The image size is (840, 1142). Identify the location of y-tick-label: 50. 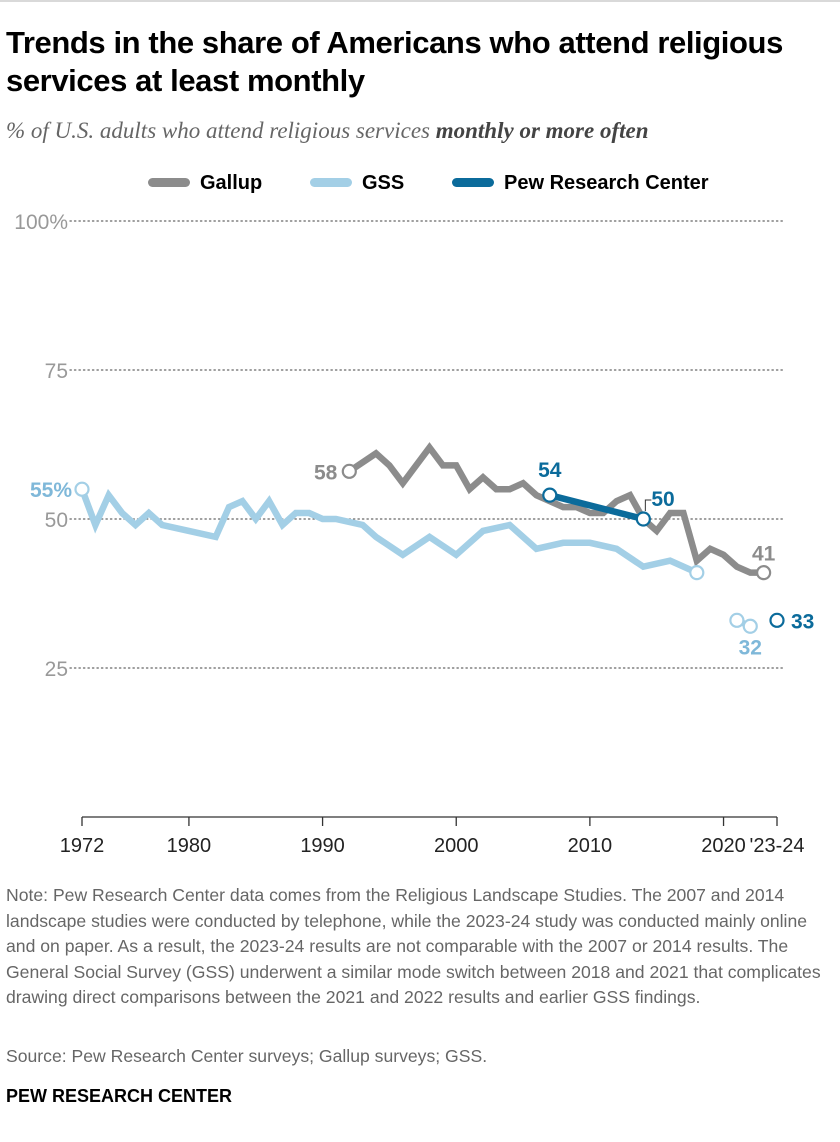
(56, 520).